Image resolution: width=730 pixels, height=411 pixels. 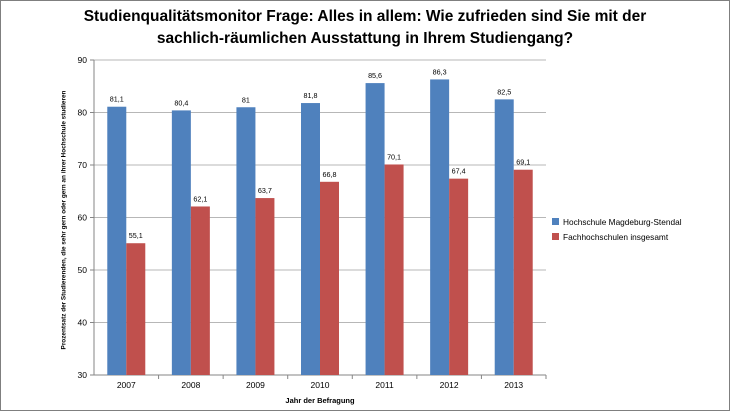 I want to click on y-tick-label-60: 60, so click(x=83, y=218).